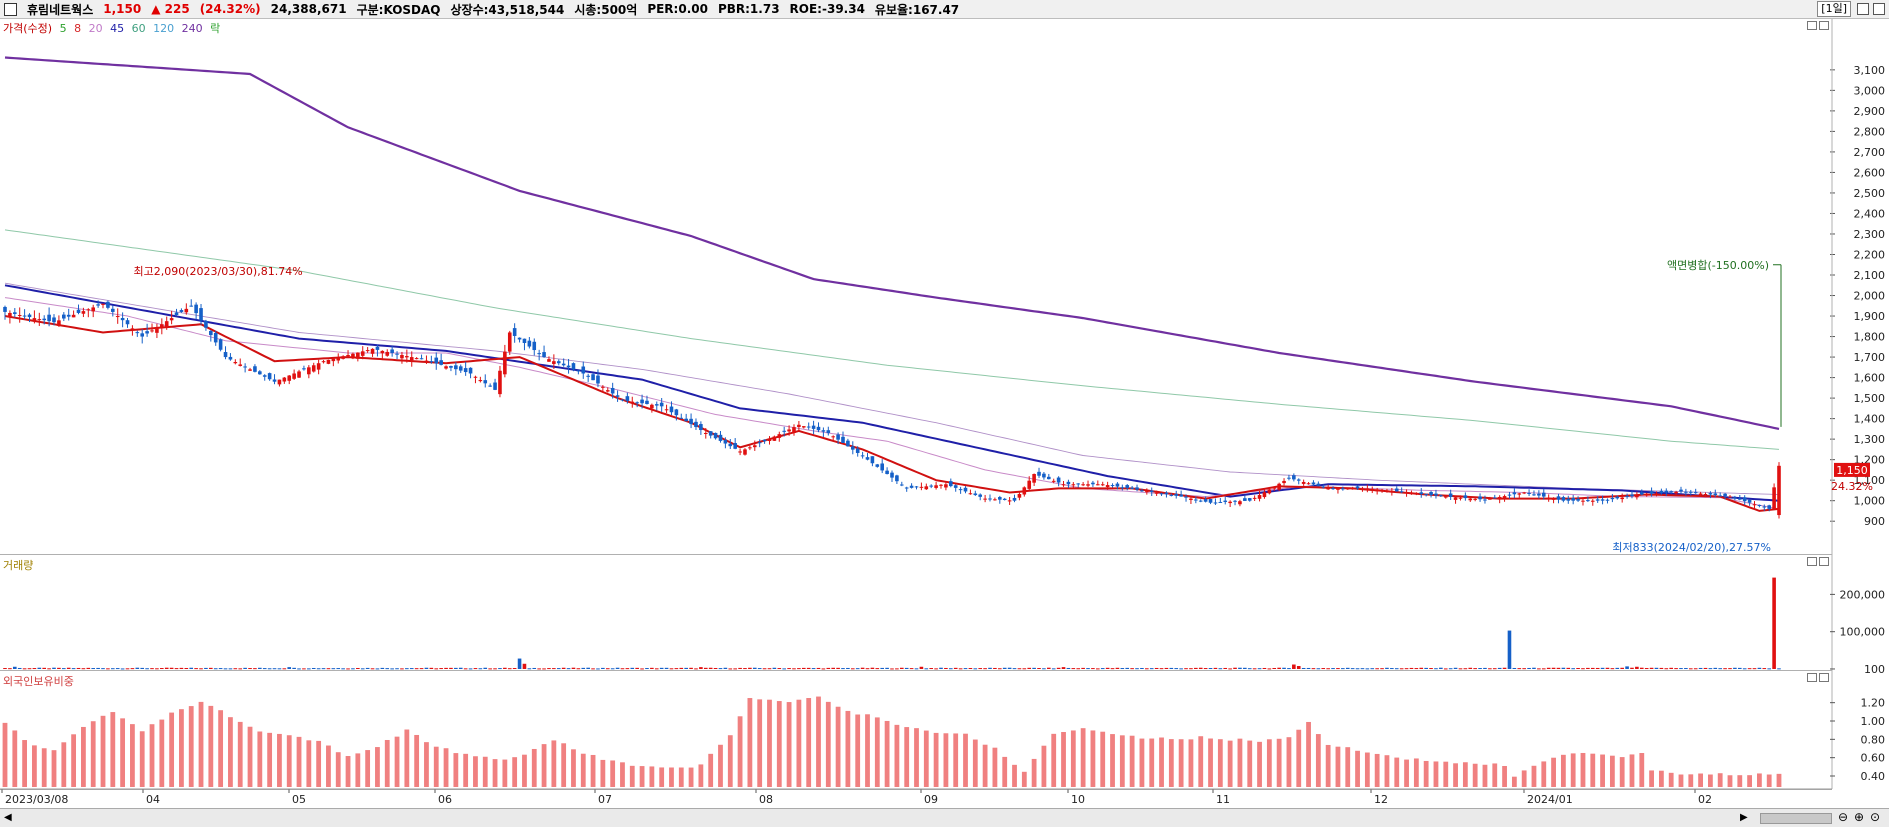  Describe the element at coordinates (164, 28) in the screenshot. I see `ma120-legend: 120` at that location.